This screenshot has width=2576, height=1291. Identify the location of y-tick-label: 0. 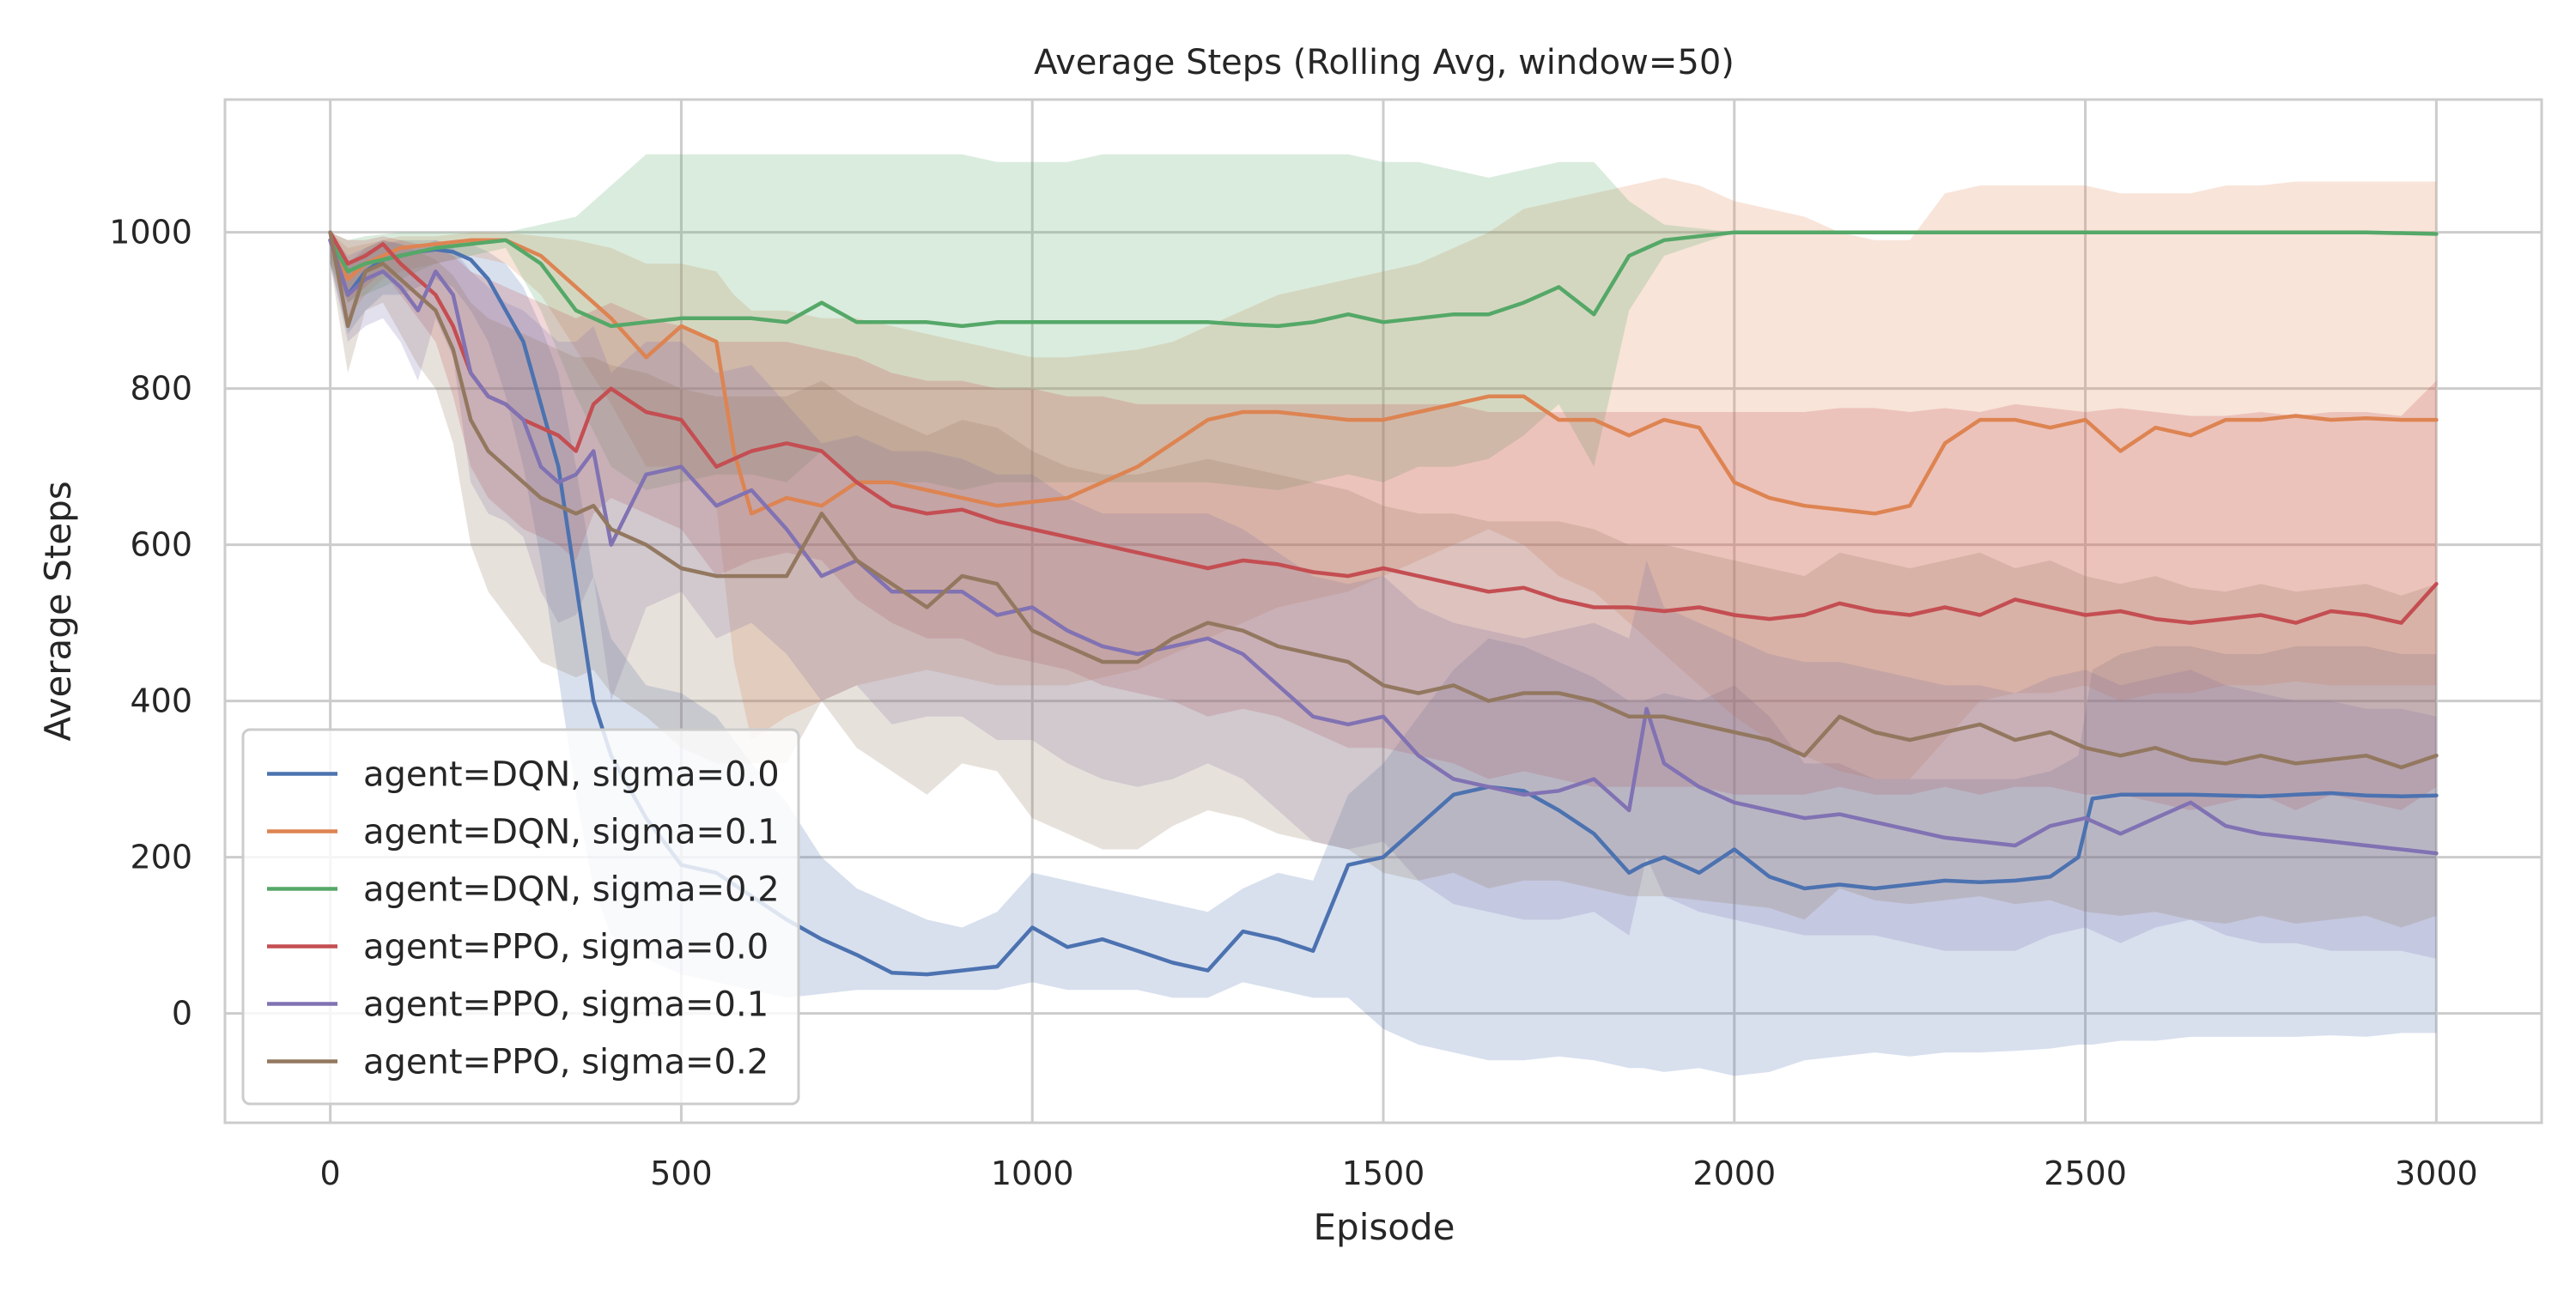
(182, 1014).